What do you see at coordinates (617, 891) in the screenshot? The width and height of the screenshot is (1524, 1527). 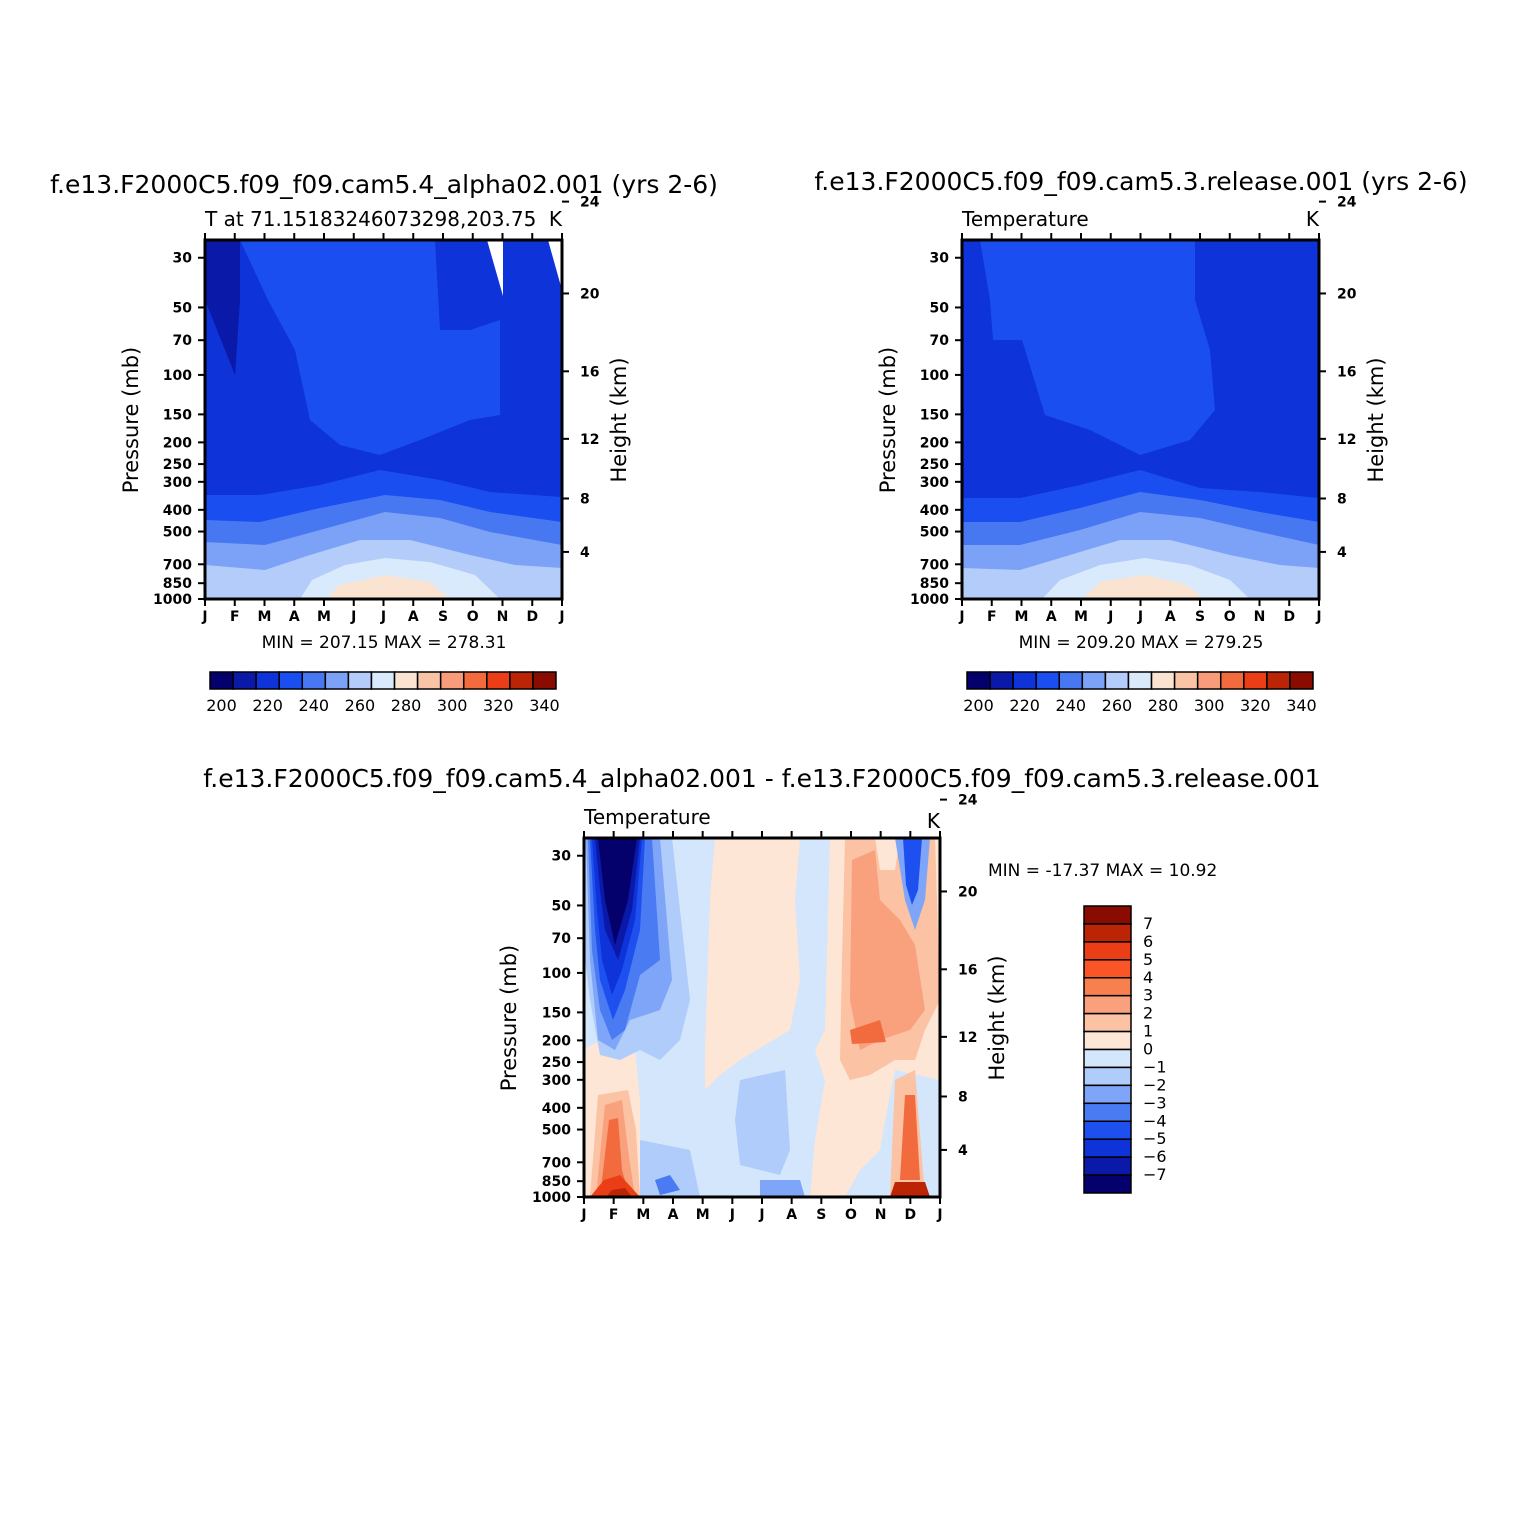 I see `panel-3-fill-cold-core` at bounding box center [617, 891].